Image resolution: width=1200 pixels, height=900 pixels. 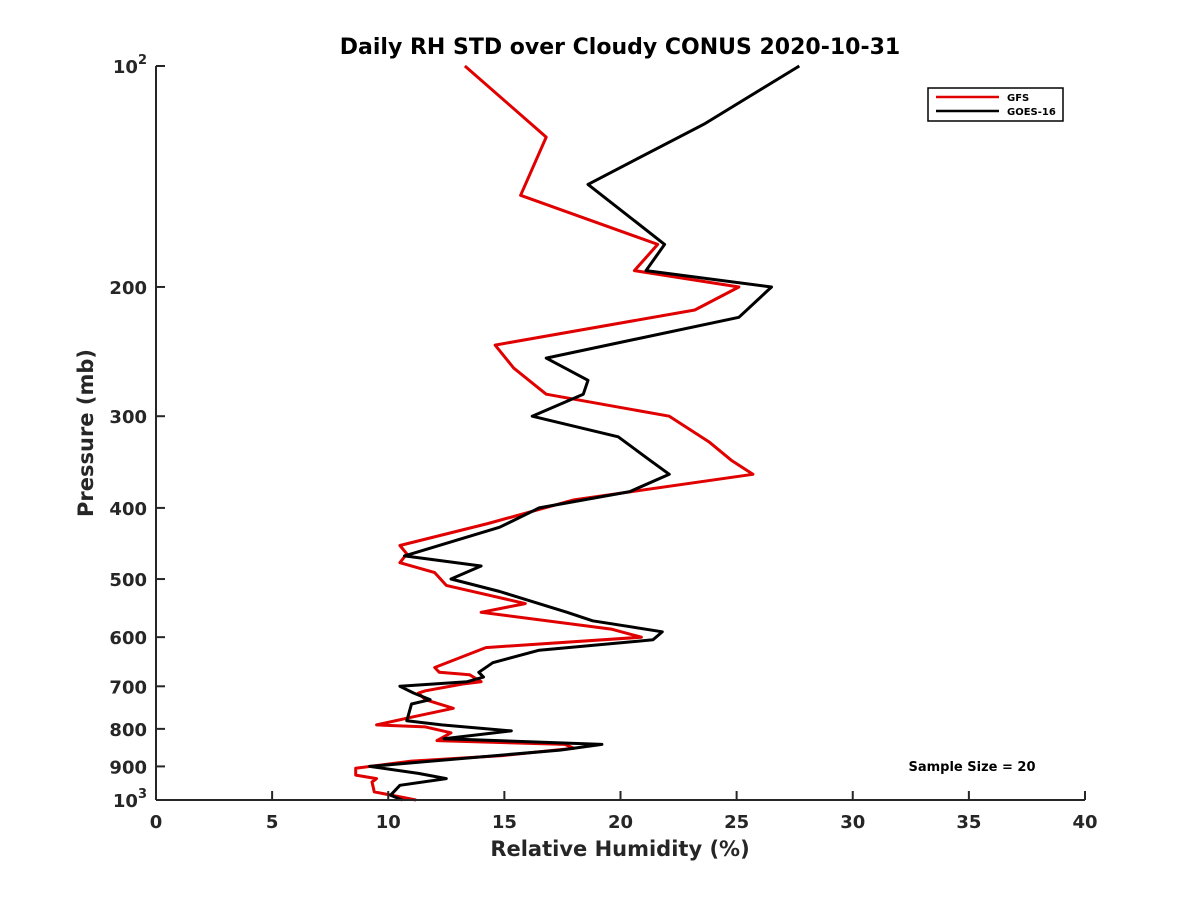 I want to click on x-tick-label: 30, so click(x=852, y=822).